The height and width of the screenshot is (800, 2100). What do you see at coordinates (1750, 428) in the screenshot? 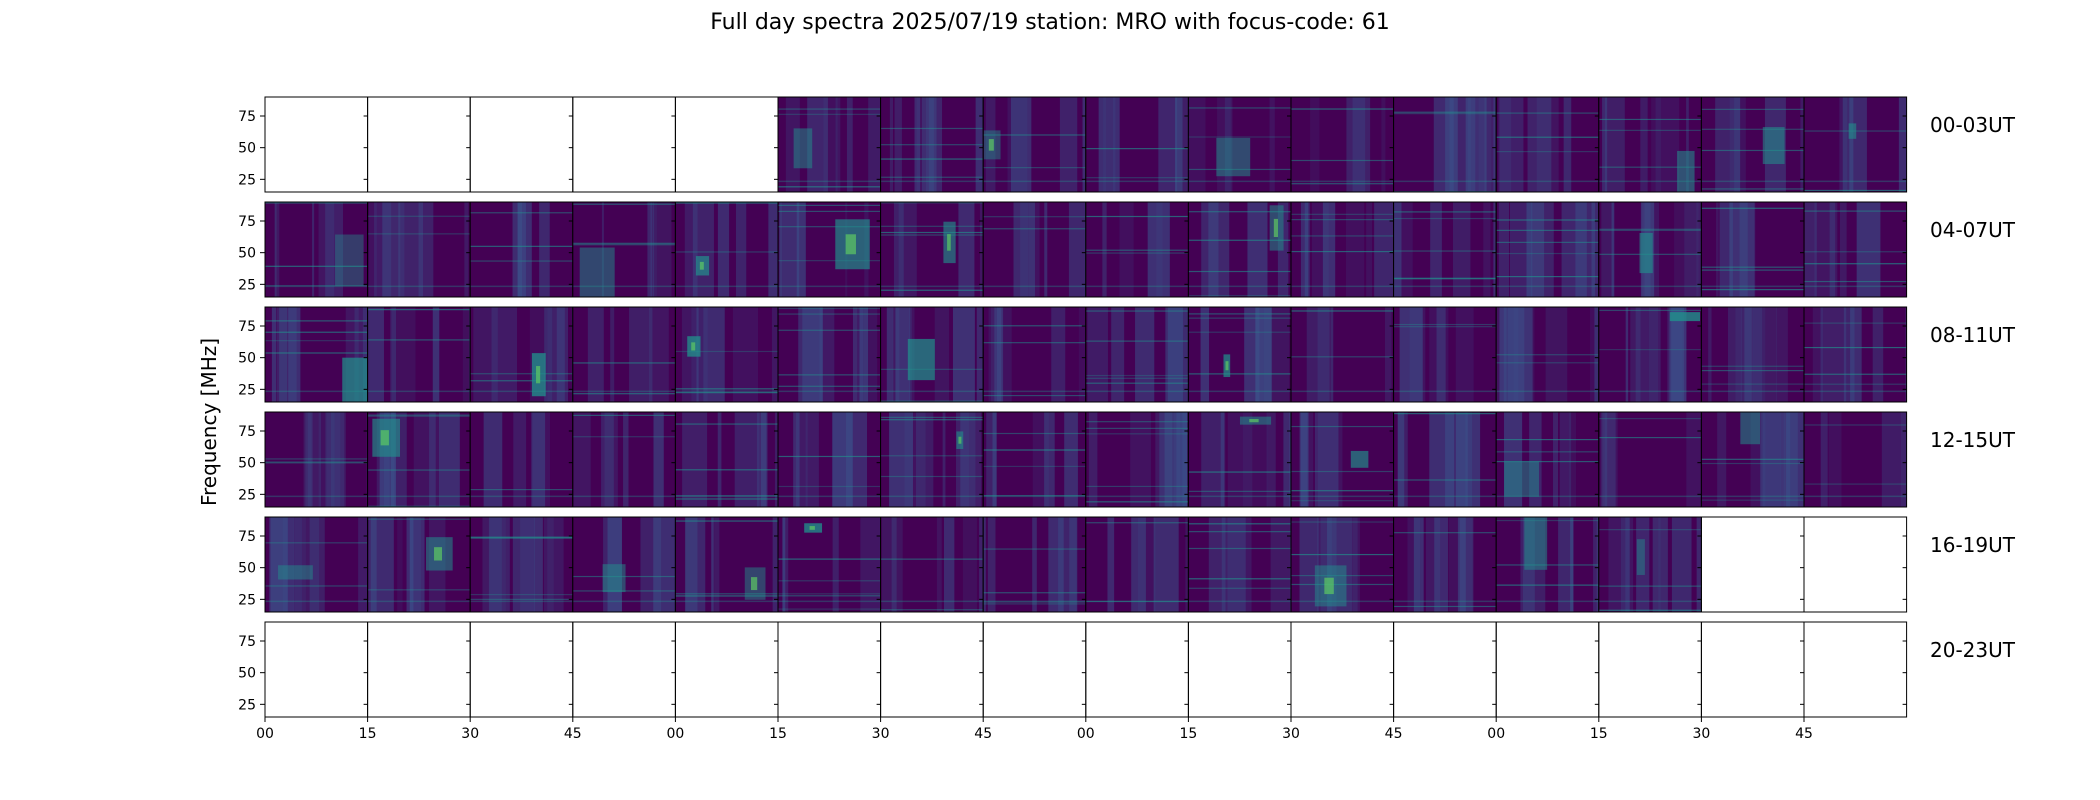
I see `spectrum-burst` at bounding box center [1750, 428].